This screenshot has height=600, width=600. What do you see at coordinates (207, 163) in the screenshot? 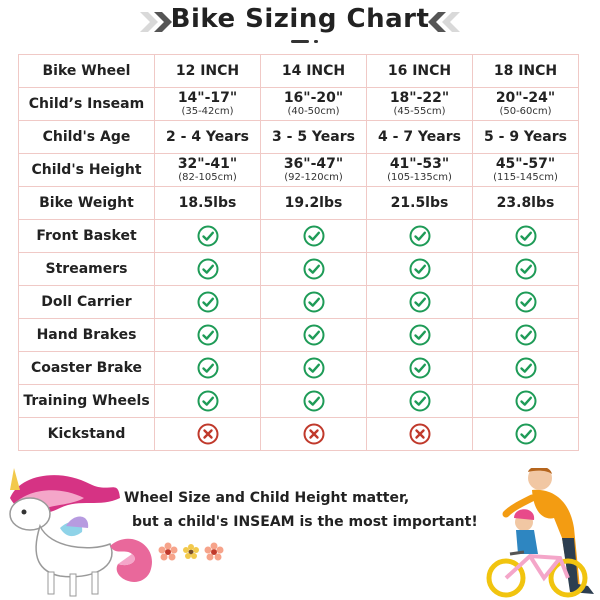
I see `cell-main: 32"-41"` at bounding box center [207, 163].